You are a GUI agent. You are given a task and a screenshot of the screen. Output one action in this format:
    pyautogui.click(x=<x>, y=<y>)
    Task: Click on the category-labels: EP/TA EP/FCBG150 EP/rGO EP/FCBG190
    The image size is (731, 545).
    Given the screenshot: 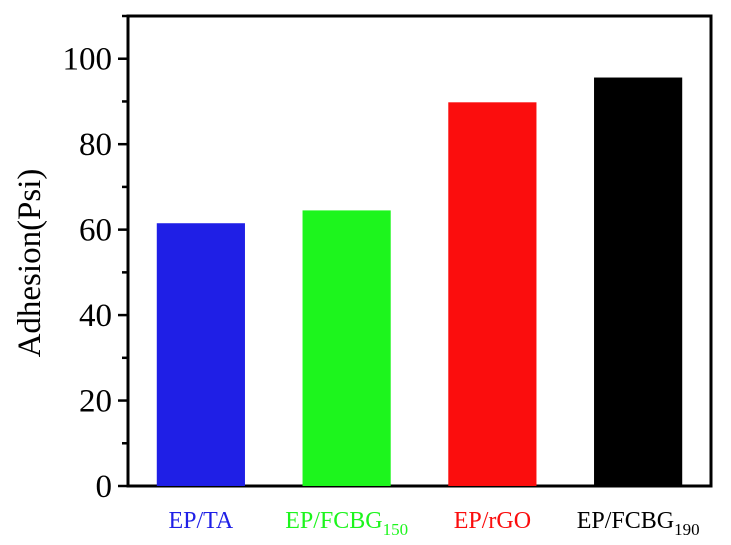 What is the action you would take?
    pyautogui.click(x=434, y=523)
    